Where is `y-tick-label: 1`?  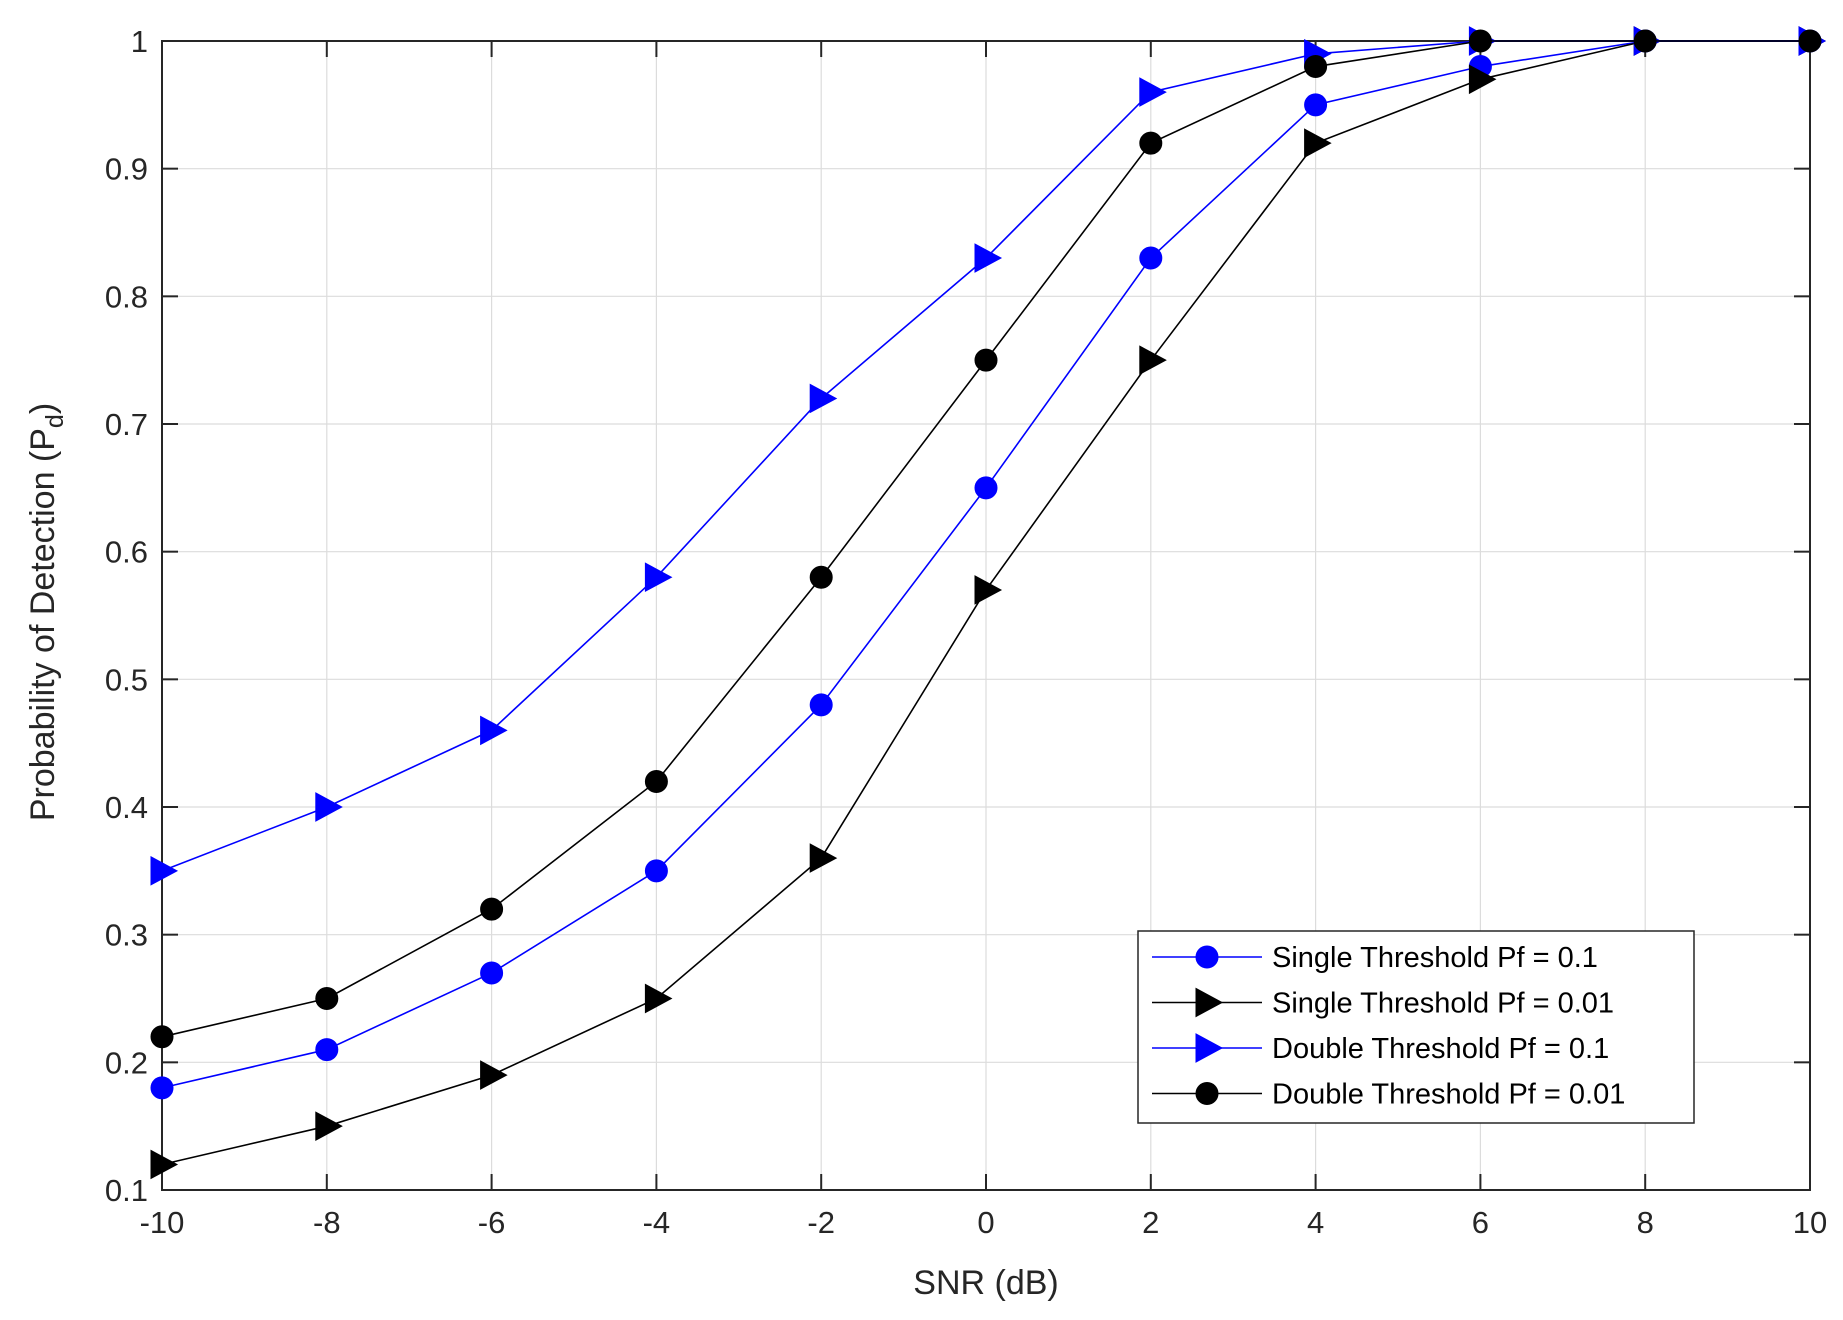 y-tick-label: 1 is located at coordinates (139, 41).